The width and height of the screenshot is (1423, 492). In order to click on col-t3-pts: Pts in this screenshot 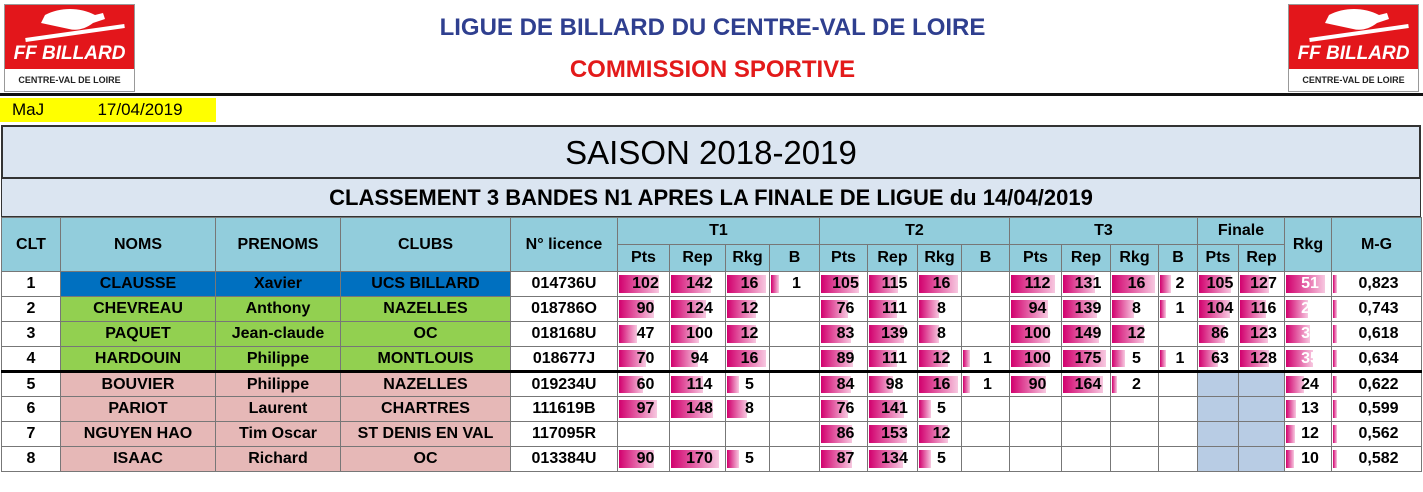, I will do `click(1035, 258)`.